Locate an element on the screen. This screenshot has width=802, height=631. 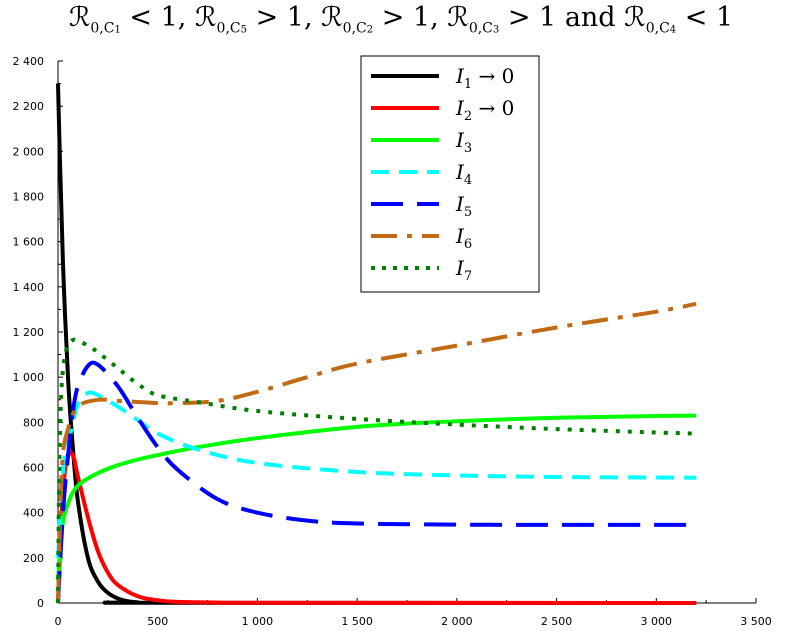
title-part: < 1 is located at coordinates (705, 17).